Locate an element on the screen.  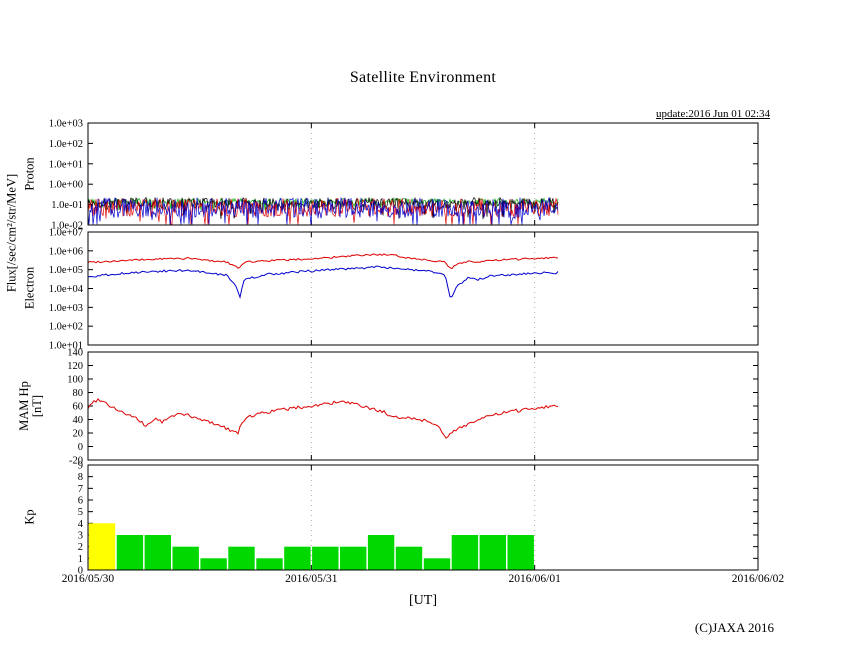
proton-axis-label: Proton is located at coordinates (29, 174).